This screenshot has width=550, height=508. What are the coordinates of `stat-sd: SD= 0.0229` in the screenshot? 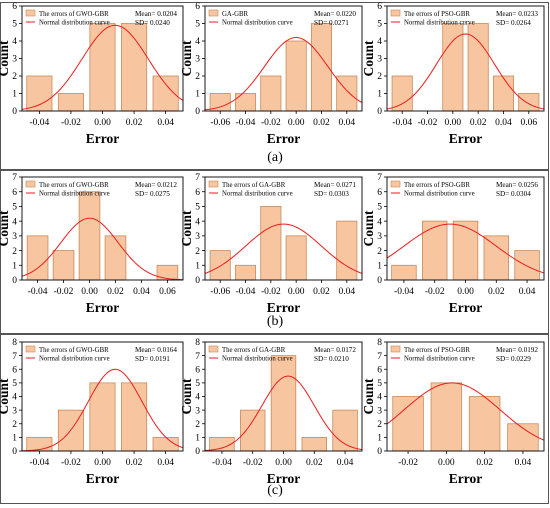 It's located at (513, 359).